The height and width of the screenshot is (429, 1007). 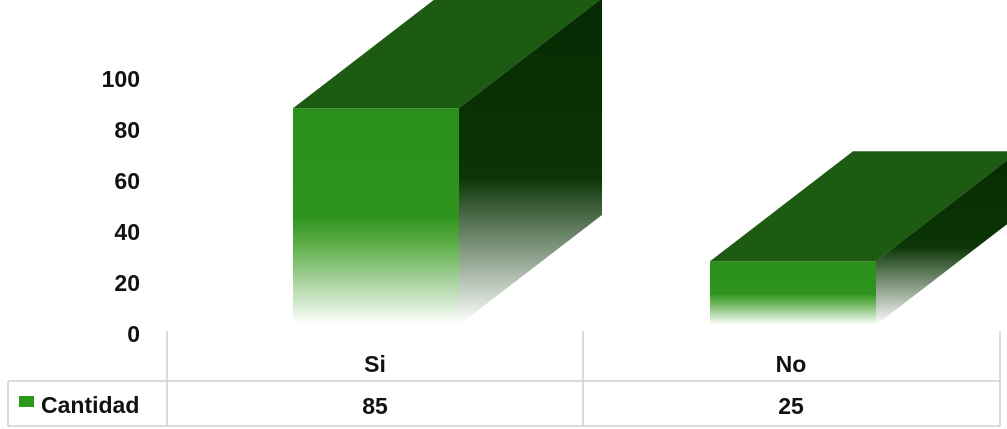 What do you see at coordinates (90, 405) in the screenshot?
I see `legend-label: Cantidad` at bounding box center [90, 405].